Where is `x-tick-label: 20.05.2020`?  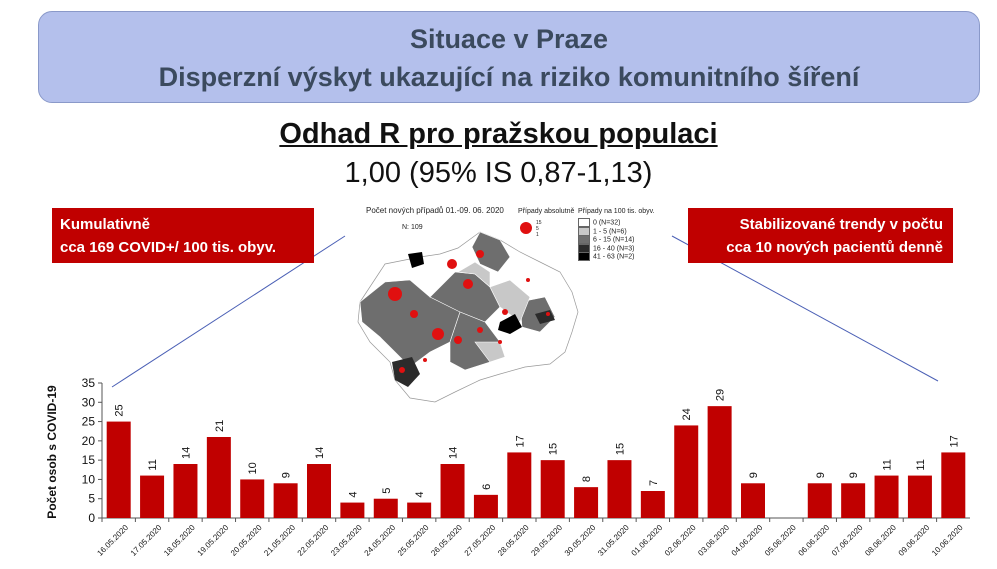 x-tick-label: 20.05.2020 is located at coordinates (246, 540).